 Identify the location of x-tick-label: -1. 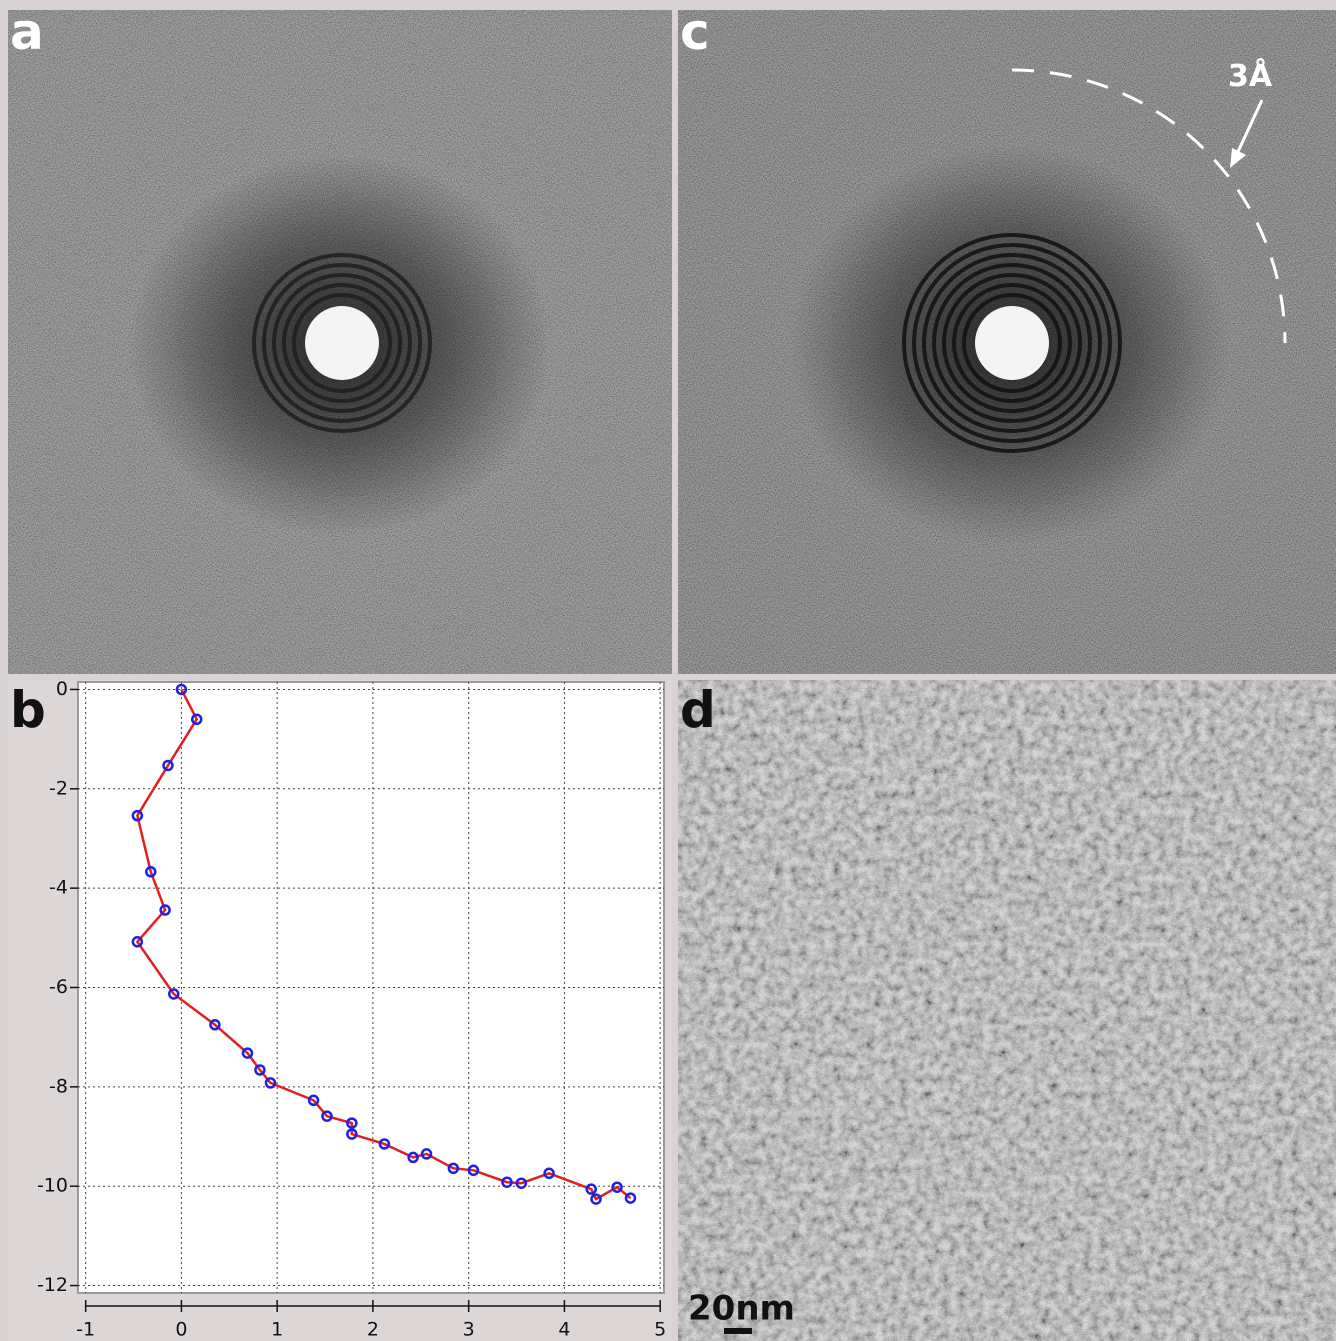
(85, 1330).